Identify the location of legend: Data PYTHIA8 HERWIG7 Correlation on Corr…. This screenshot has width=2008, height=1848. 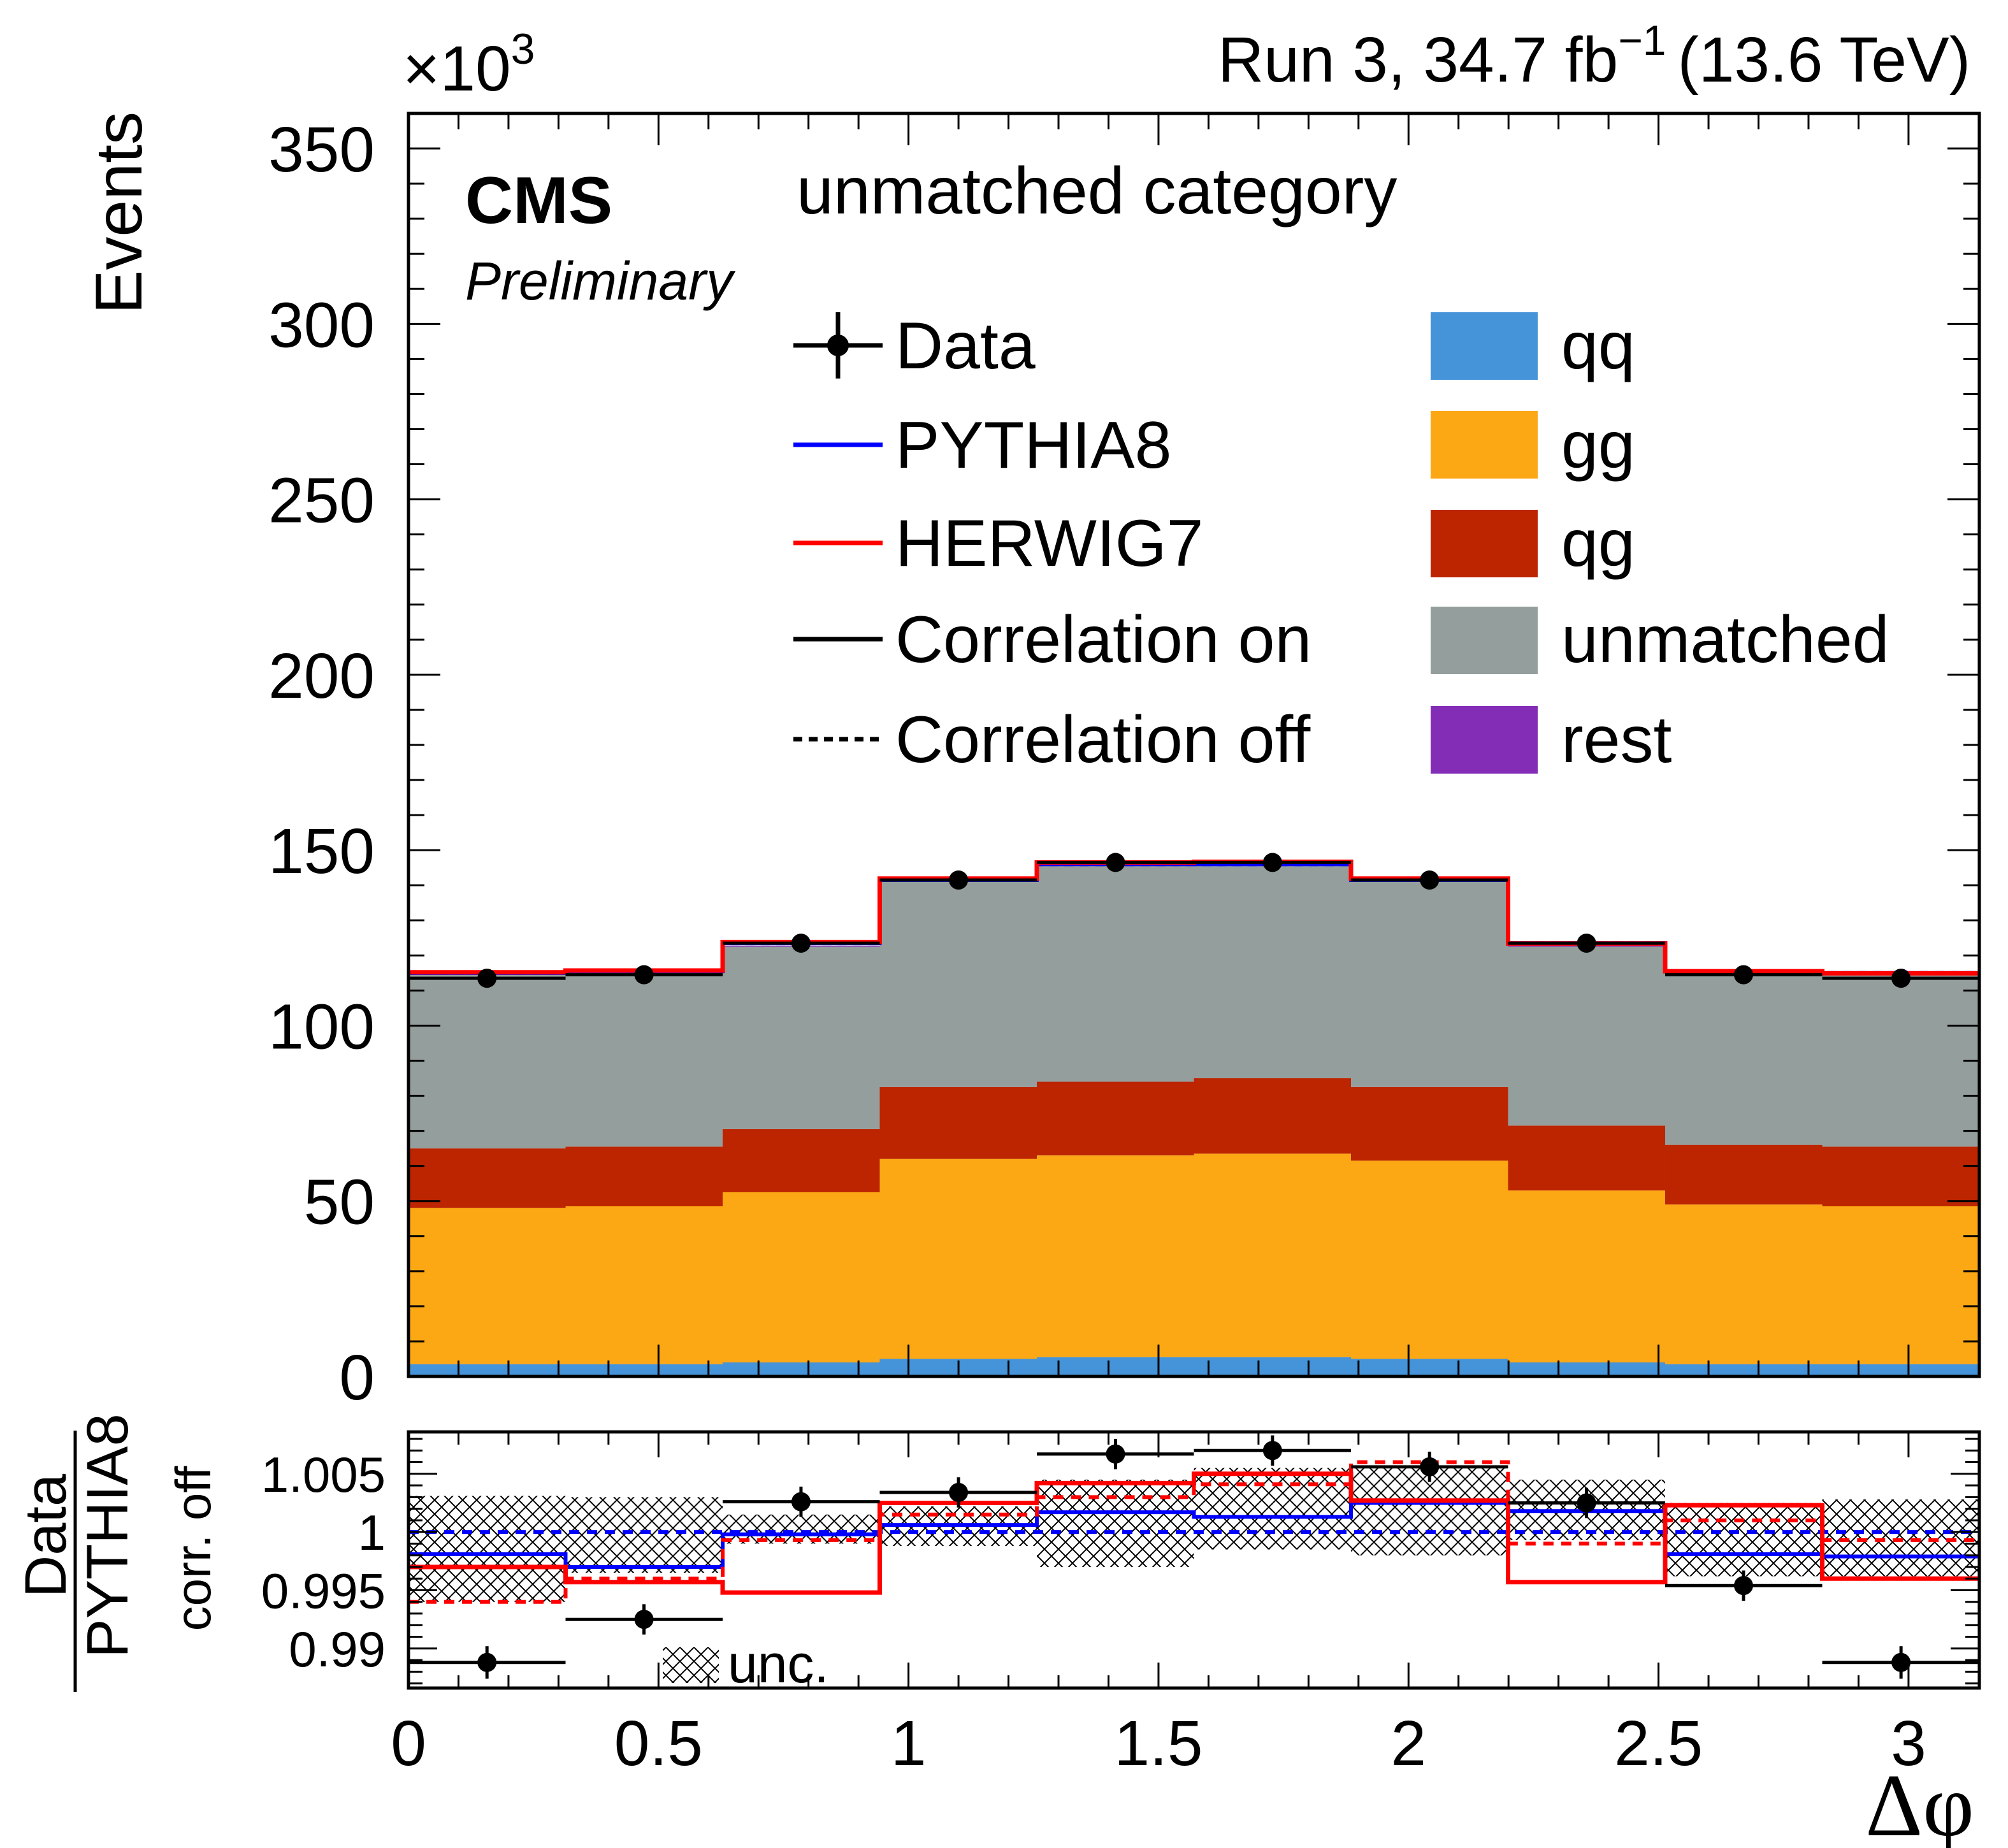
(1341, 543).